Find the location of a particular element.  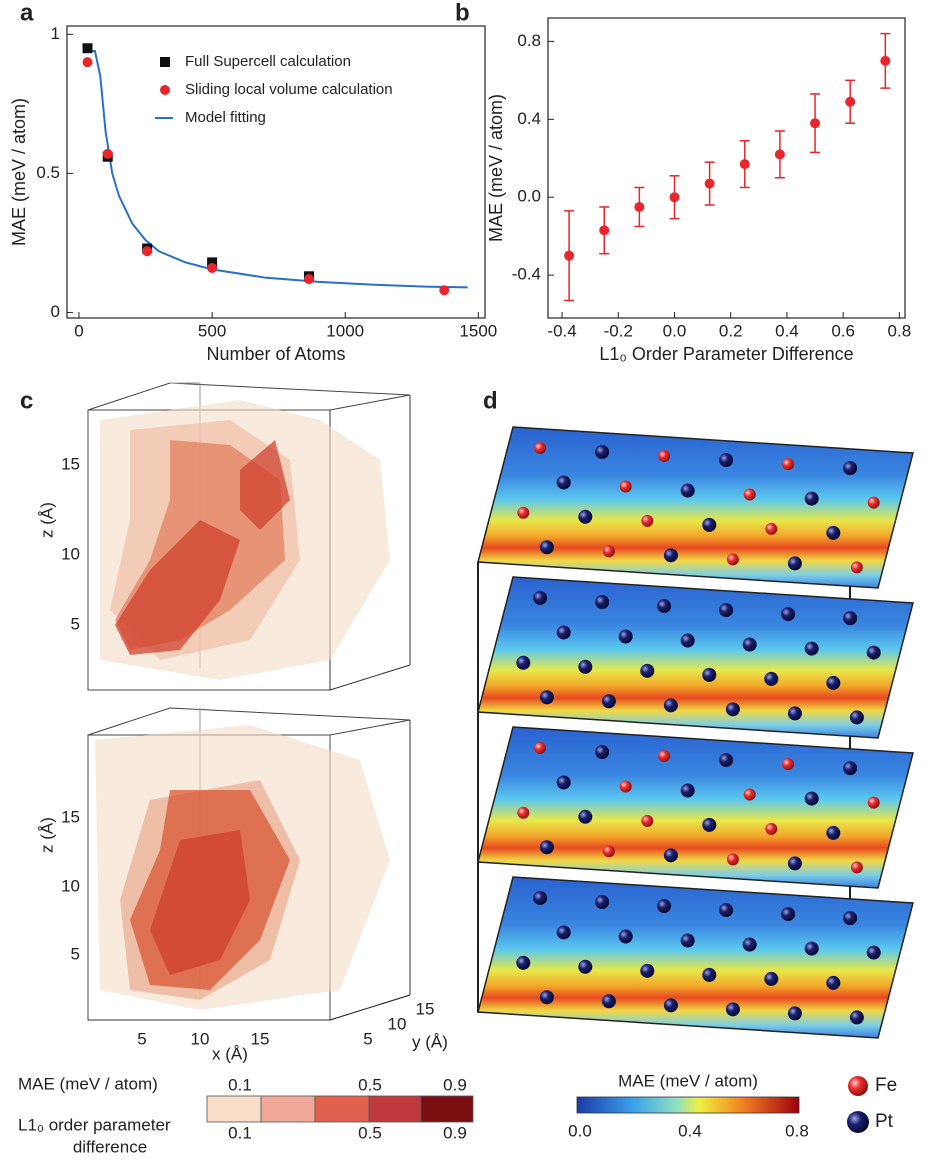

y-tick-label: 10 is located at coordinates (397, 1023).